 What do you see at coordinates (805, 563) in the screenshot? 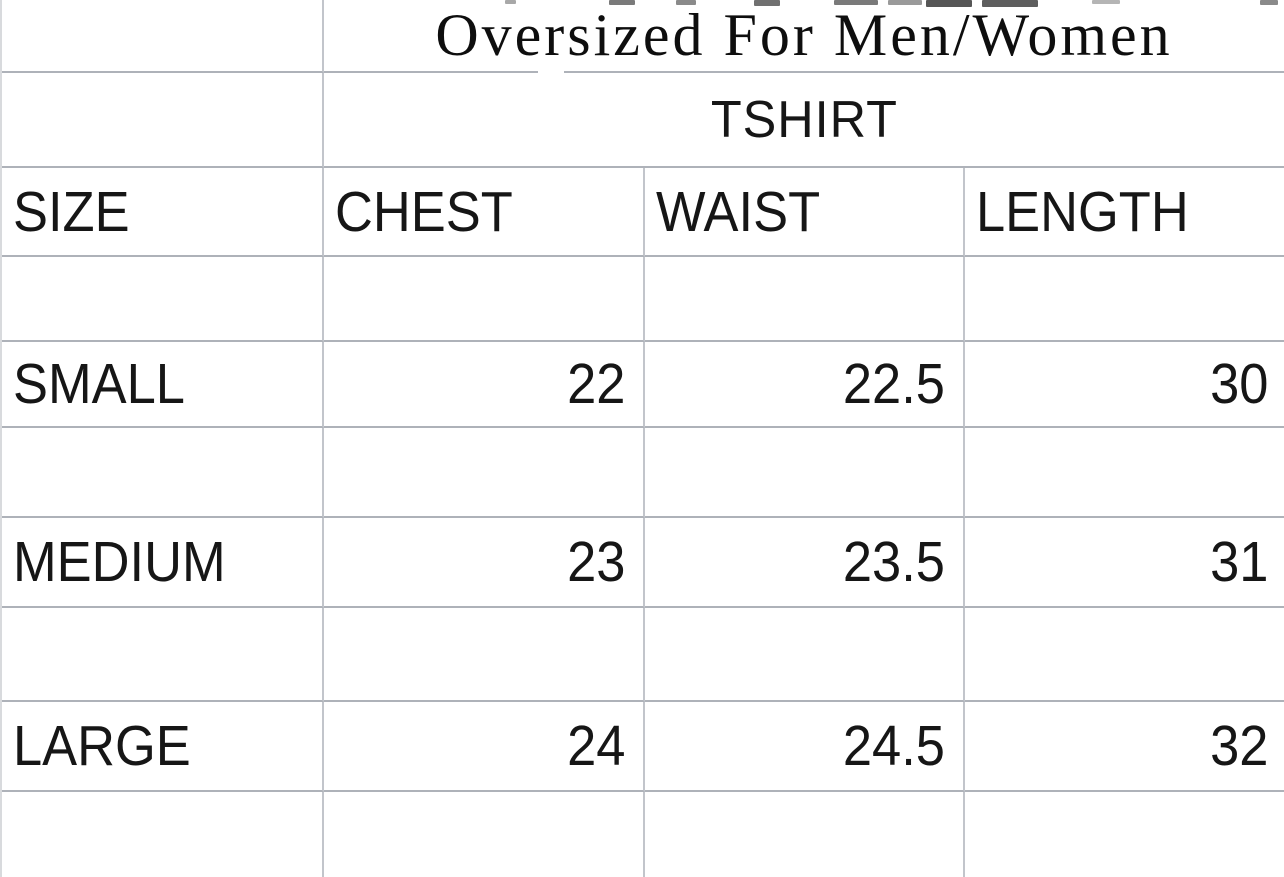
I see `row-medium-waist-value: 23.5` at bounding box center [805, 563].